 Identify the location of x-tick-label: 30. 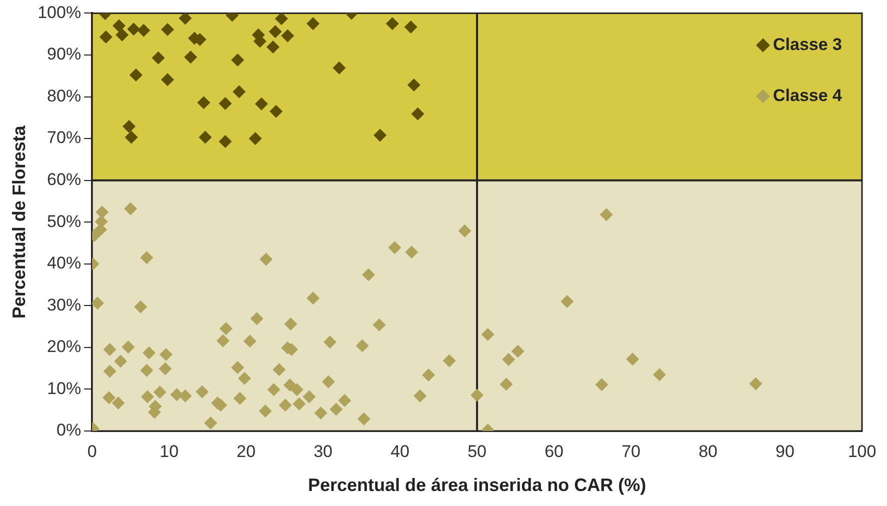
(323, 451).